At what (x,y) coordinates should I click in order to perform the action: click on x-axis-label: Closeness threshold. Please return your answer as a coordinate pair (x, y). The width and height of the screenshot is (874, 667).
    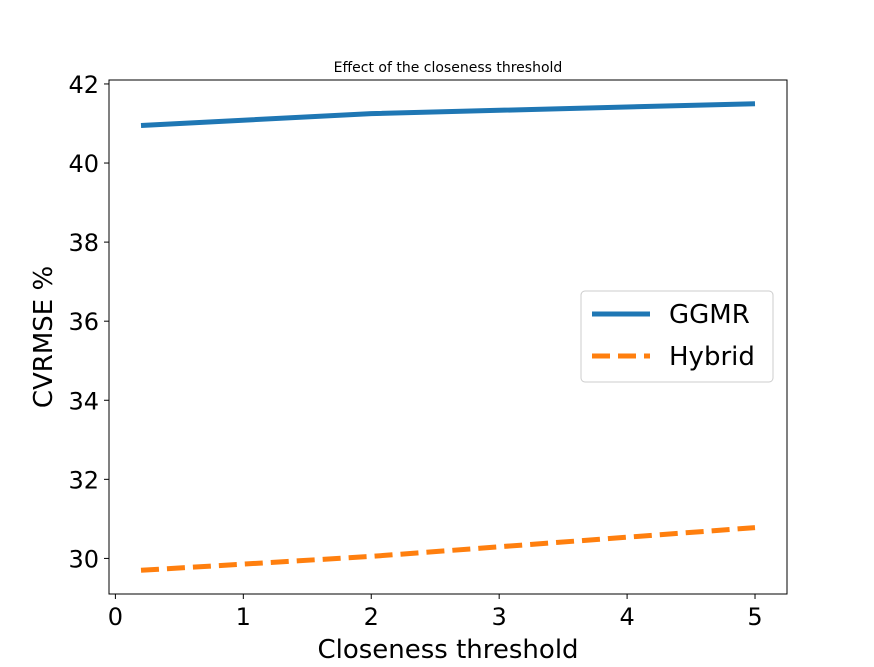
    Looking at the image, I should click on (447, 650).